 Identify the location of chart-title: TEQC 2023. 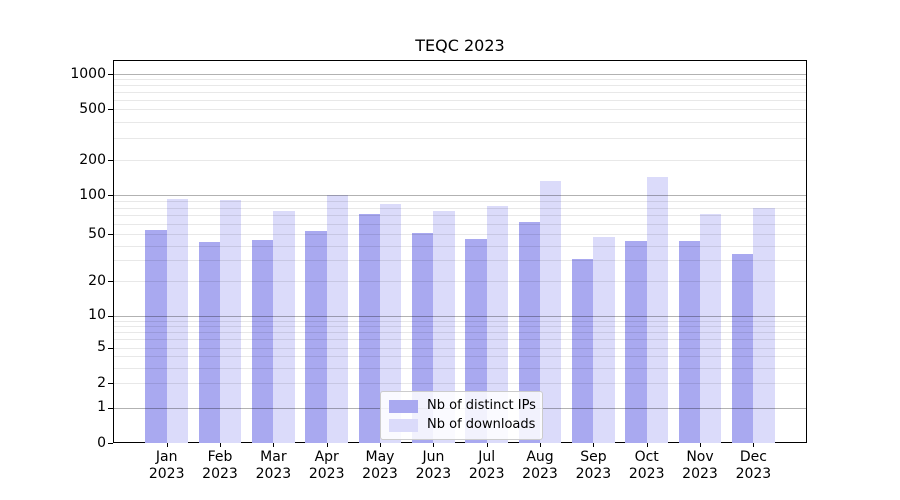
(460, 45).